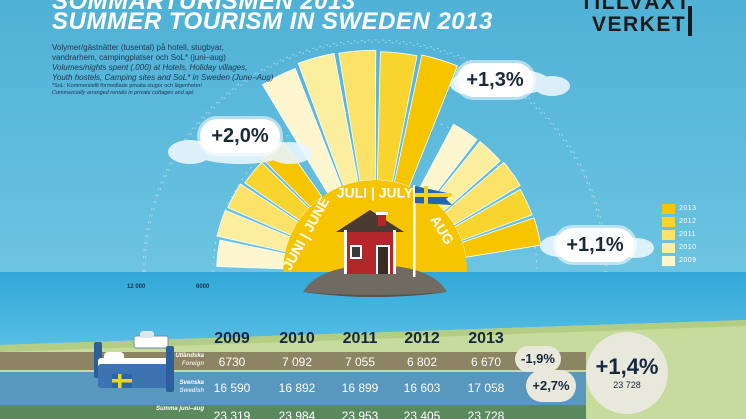 The height and width of the screenshot is (419, 746). Describe the element at coordinates (495, 80) in the screenshot. I see `change-july-bubble: +1,3%` at that location.